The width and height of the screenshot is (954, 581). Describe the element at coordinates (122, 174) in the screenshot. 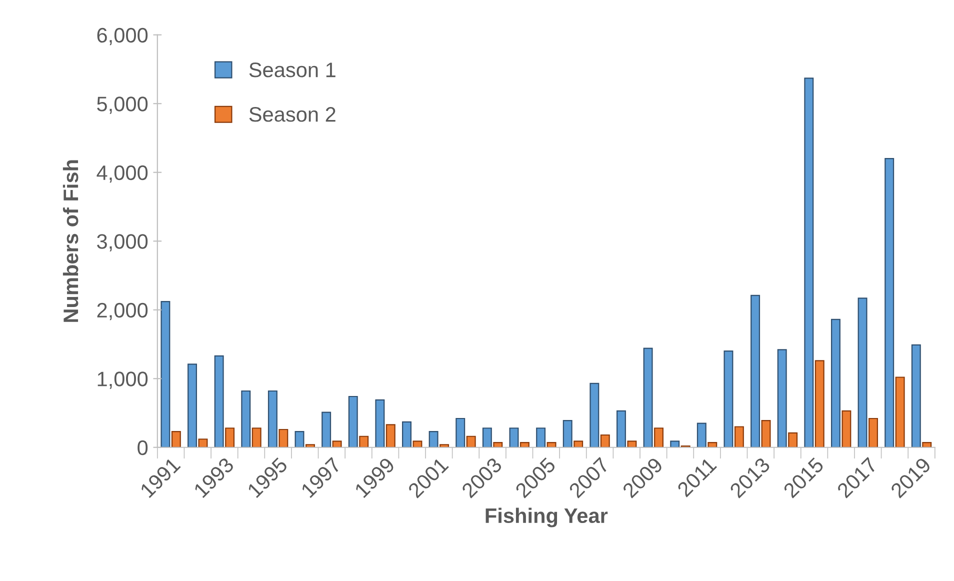

I see `y-tick-label: 4,000` at that location.